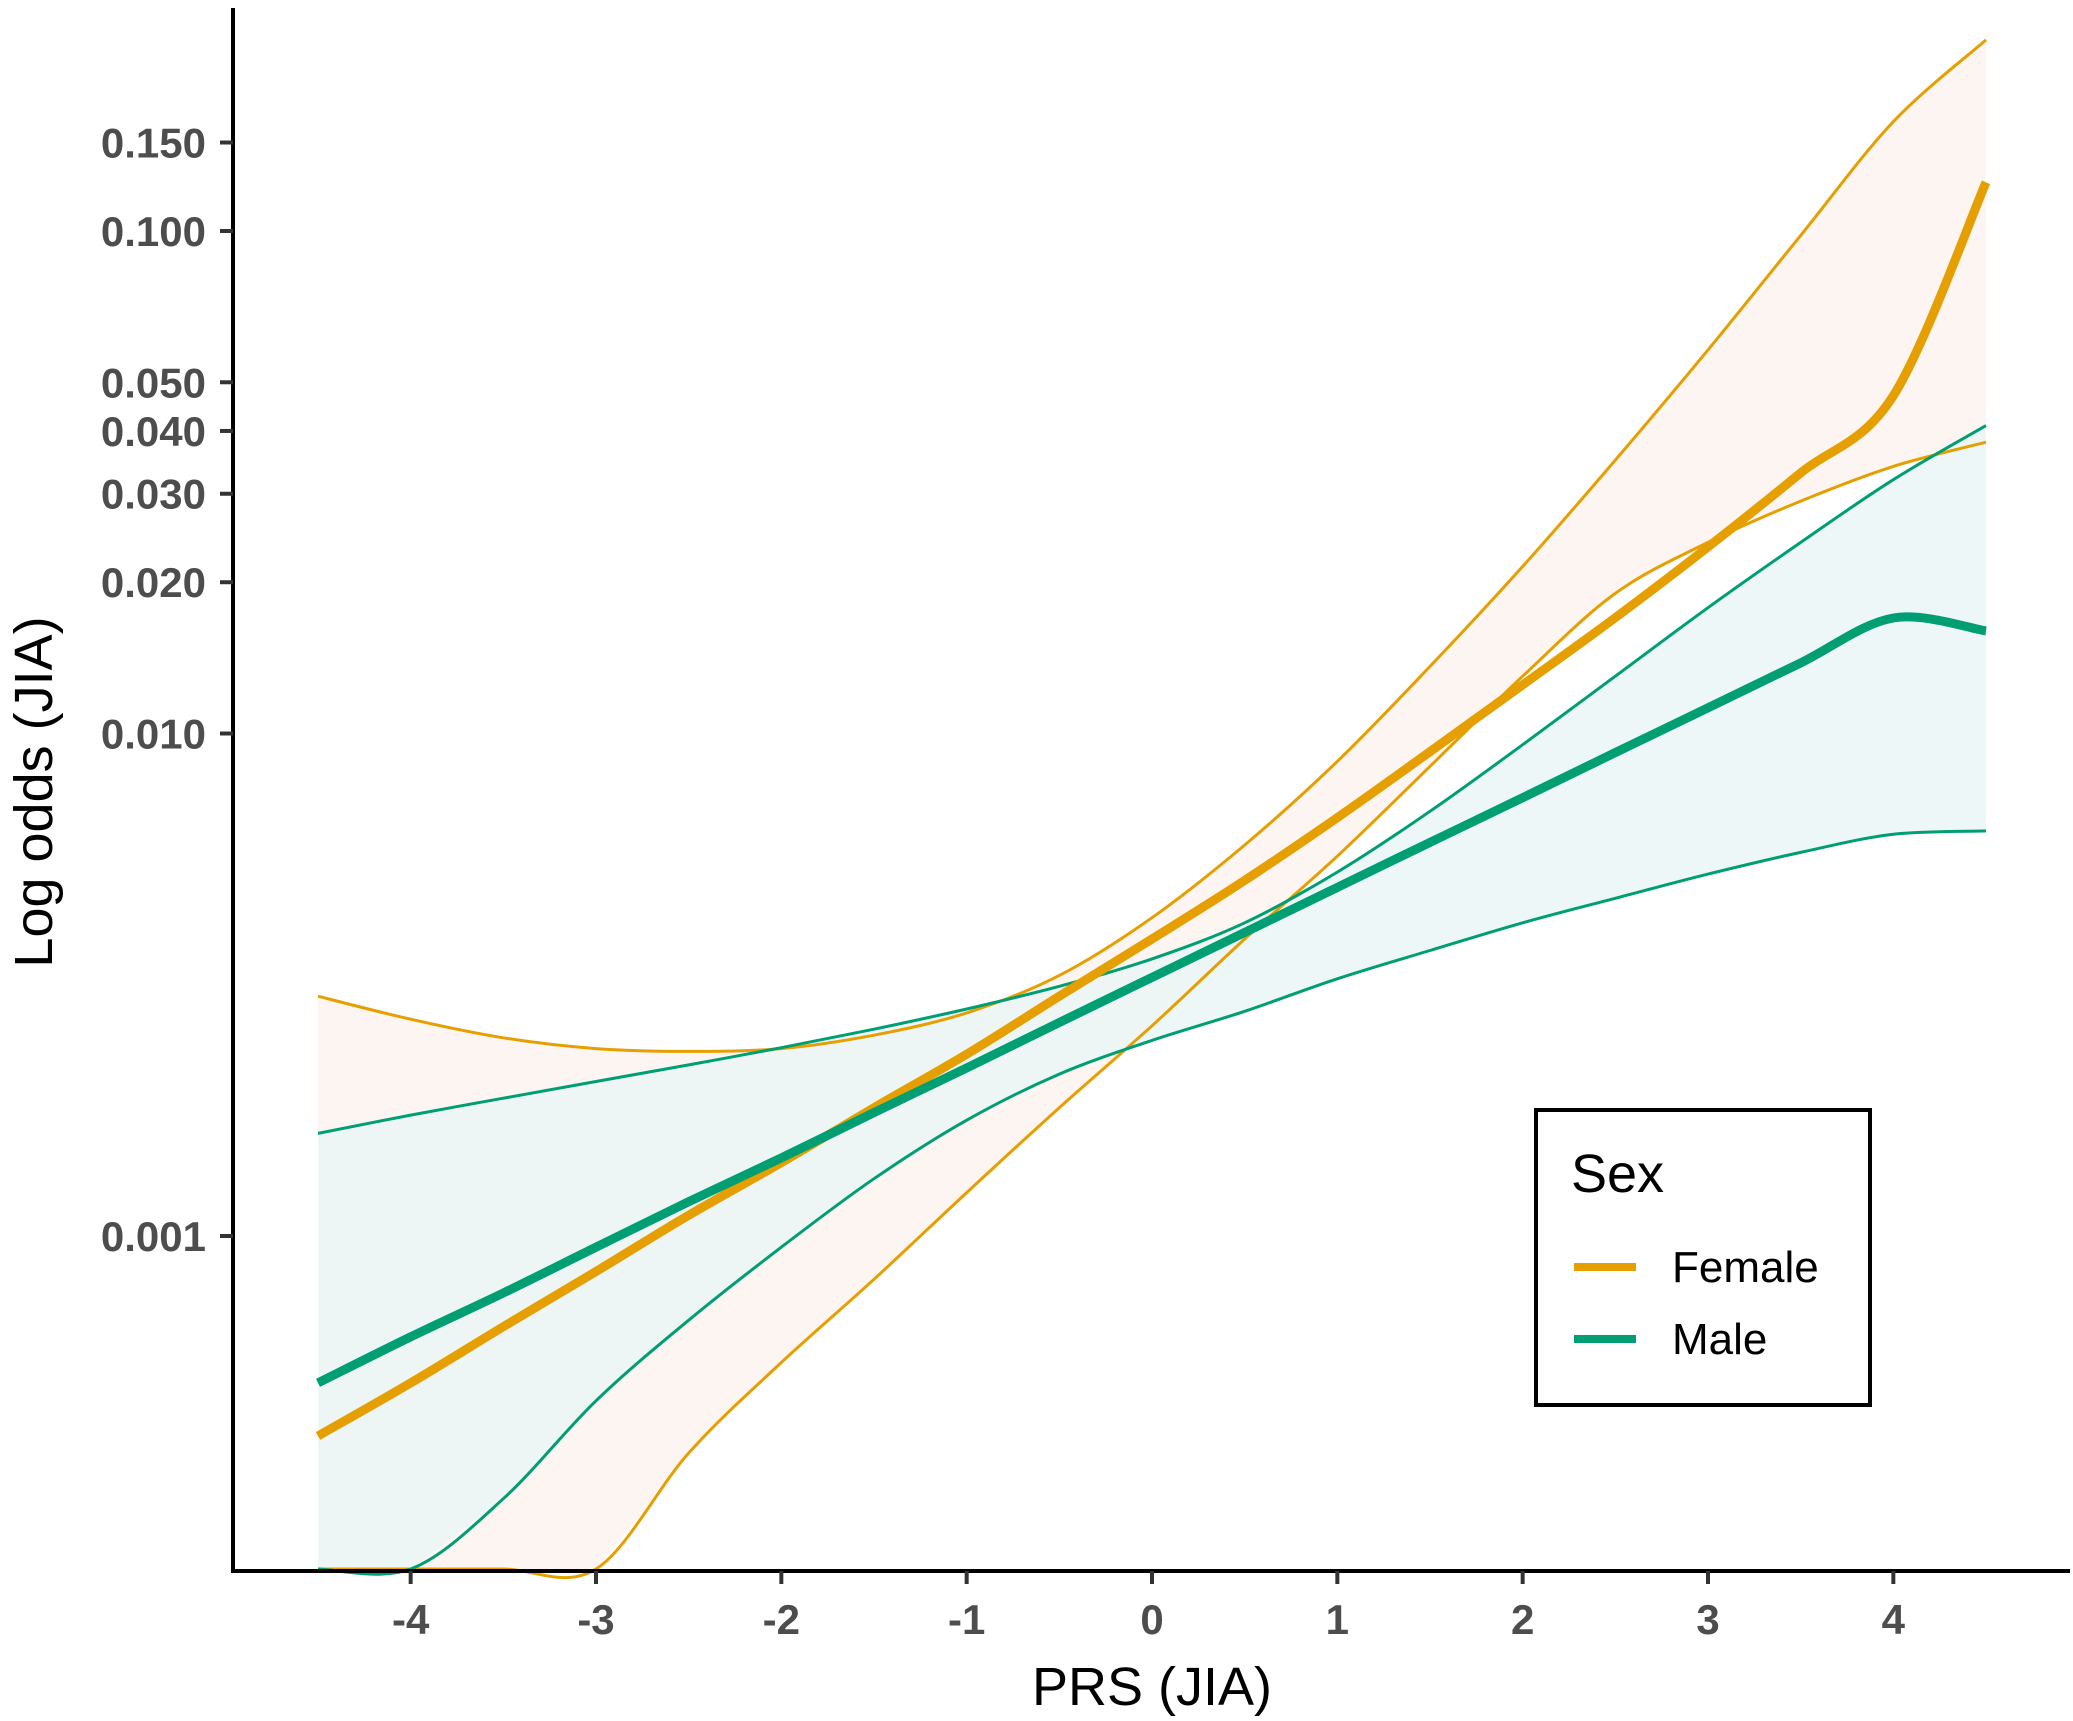  What do you see at coordinates (595, 1619) in the screenshot?
I see `x-tick-label-1: -3` at bounding box center [595, 1619].